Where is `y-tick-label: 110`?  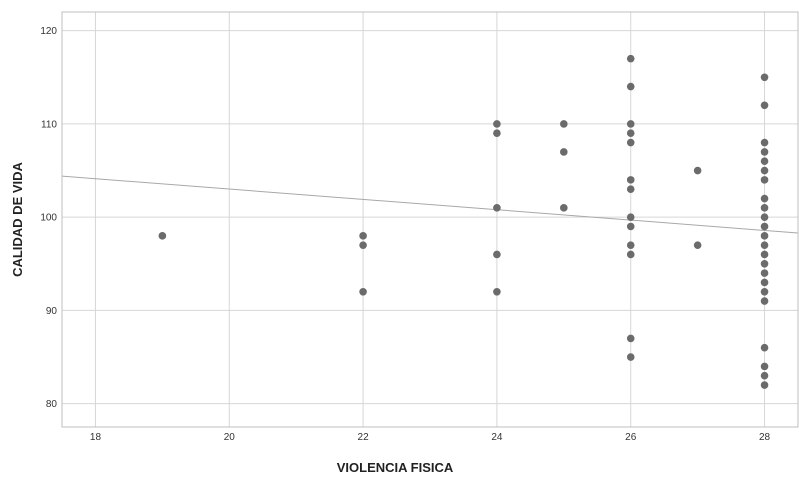
y-tick-label: 110 is located at coordinates (49, 124).